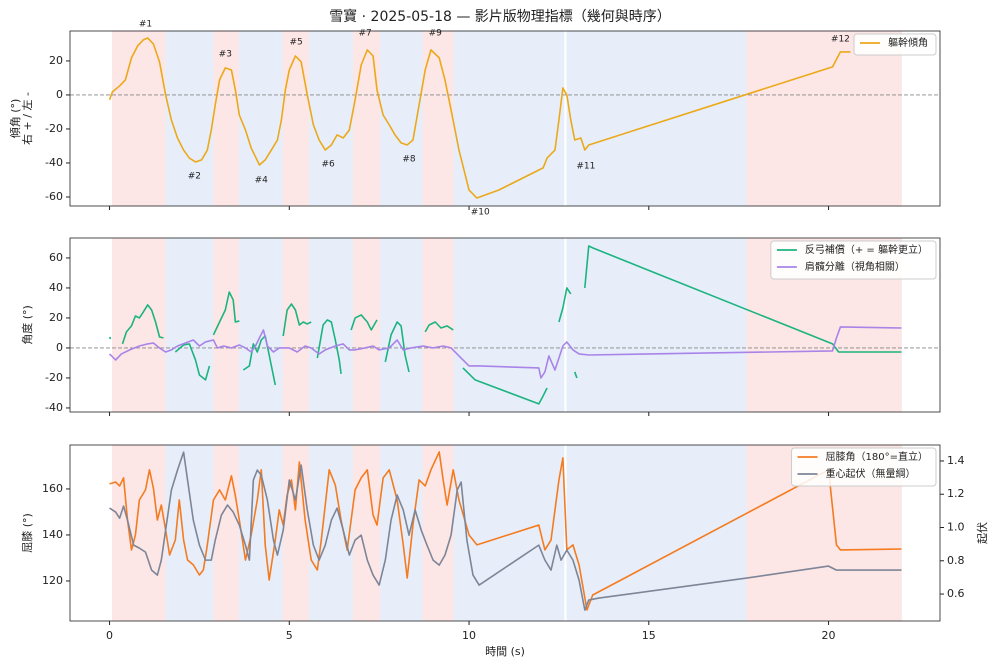 This screenshot has width=996, height=672. Describe the element at coordinates (585, 167) in the screenshot. I see `annotation: #11` at that location.